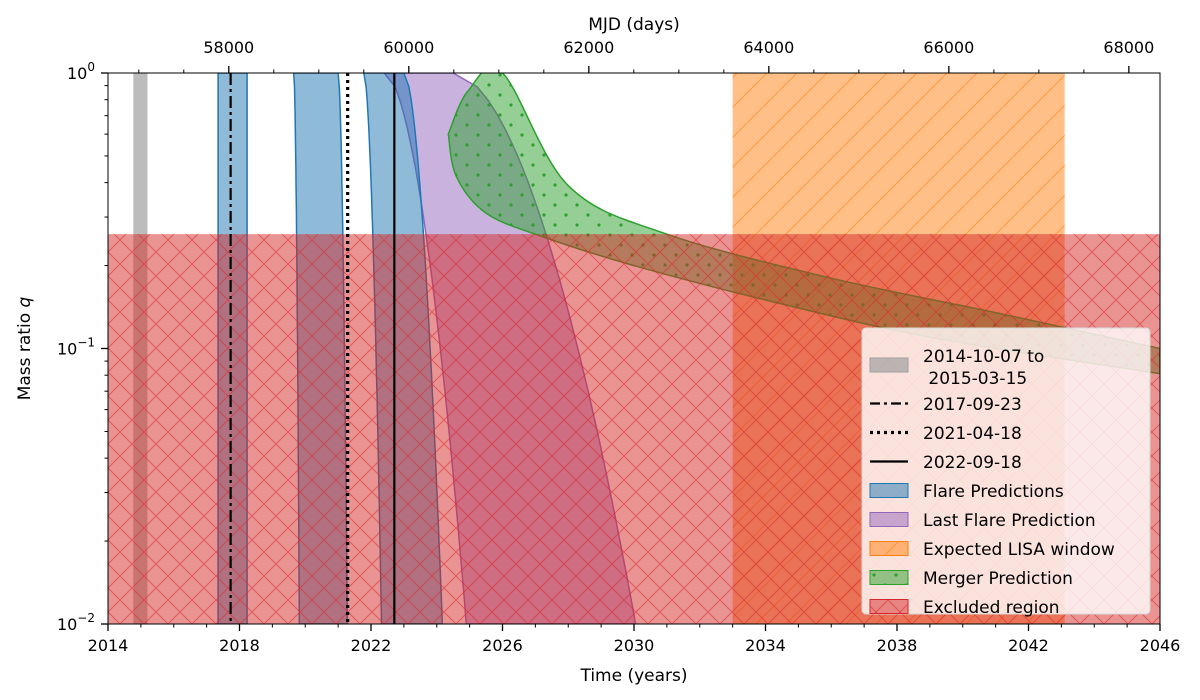 The image size is (1200, 700). I want to click on x-tick-label: 2026, so click(502, 645).